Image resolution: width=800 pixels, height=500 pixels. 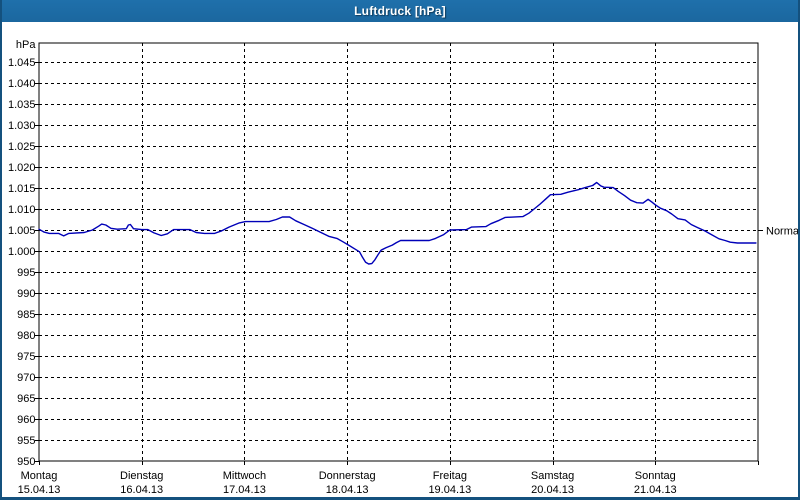 What do you see at coordinates (26, 294) in the screenshot?
I see `y-tick-label: 990` at bounding box center [26, 294].